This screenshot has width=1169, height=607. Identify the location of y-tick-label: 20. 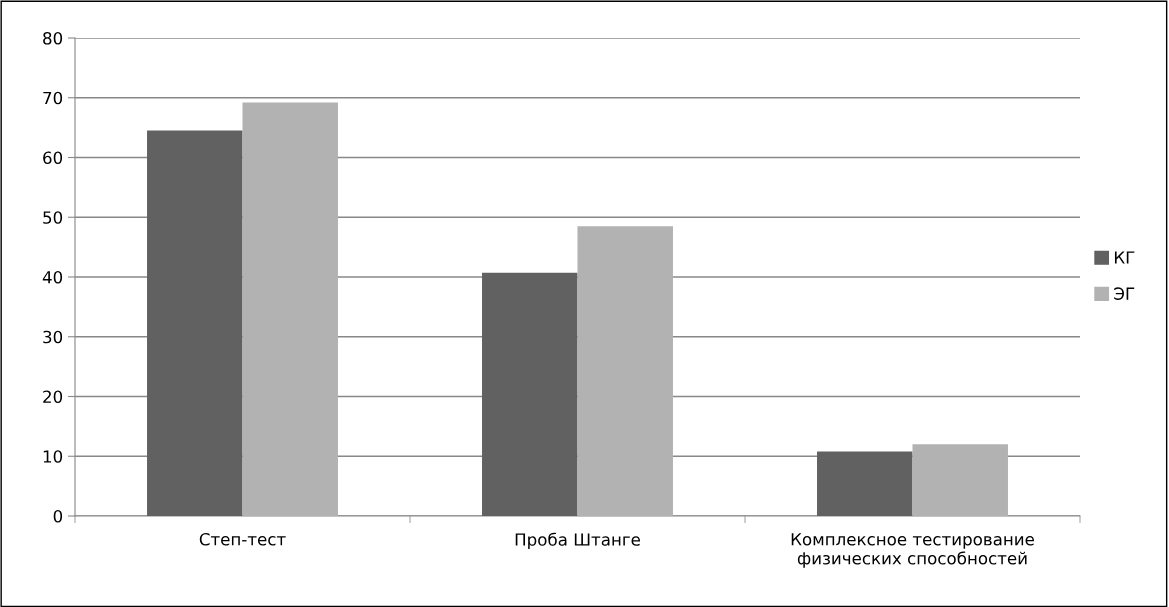
(53, 397).